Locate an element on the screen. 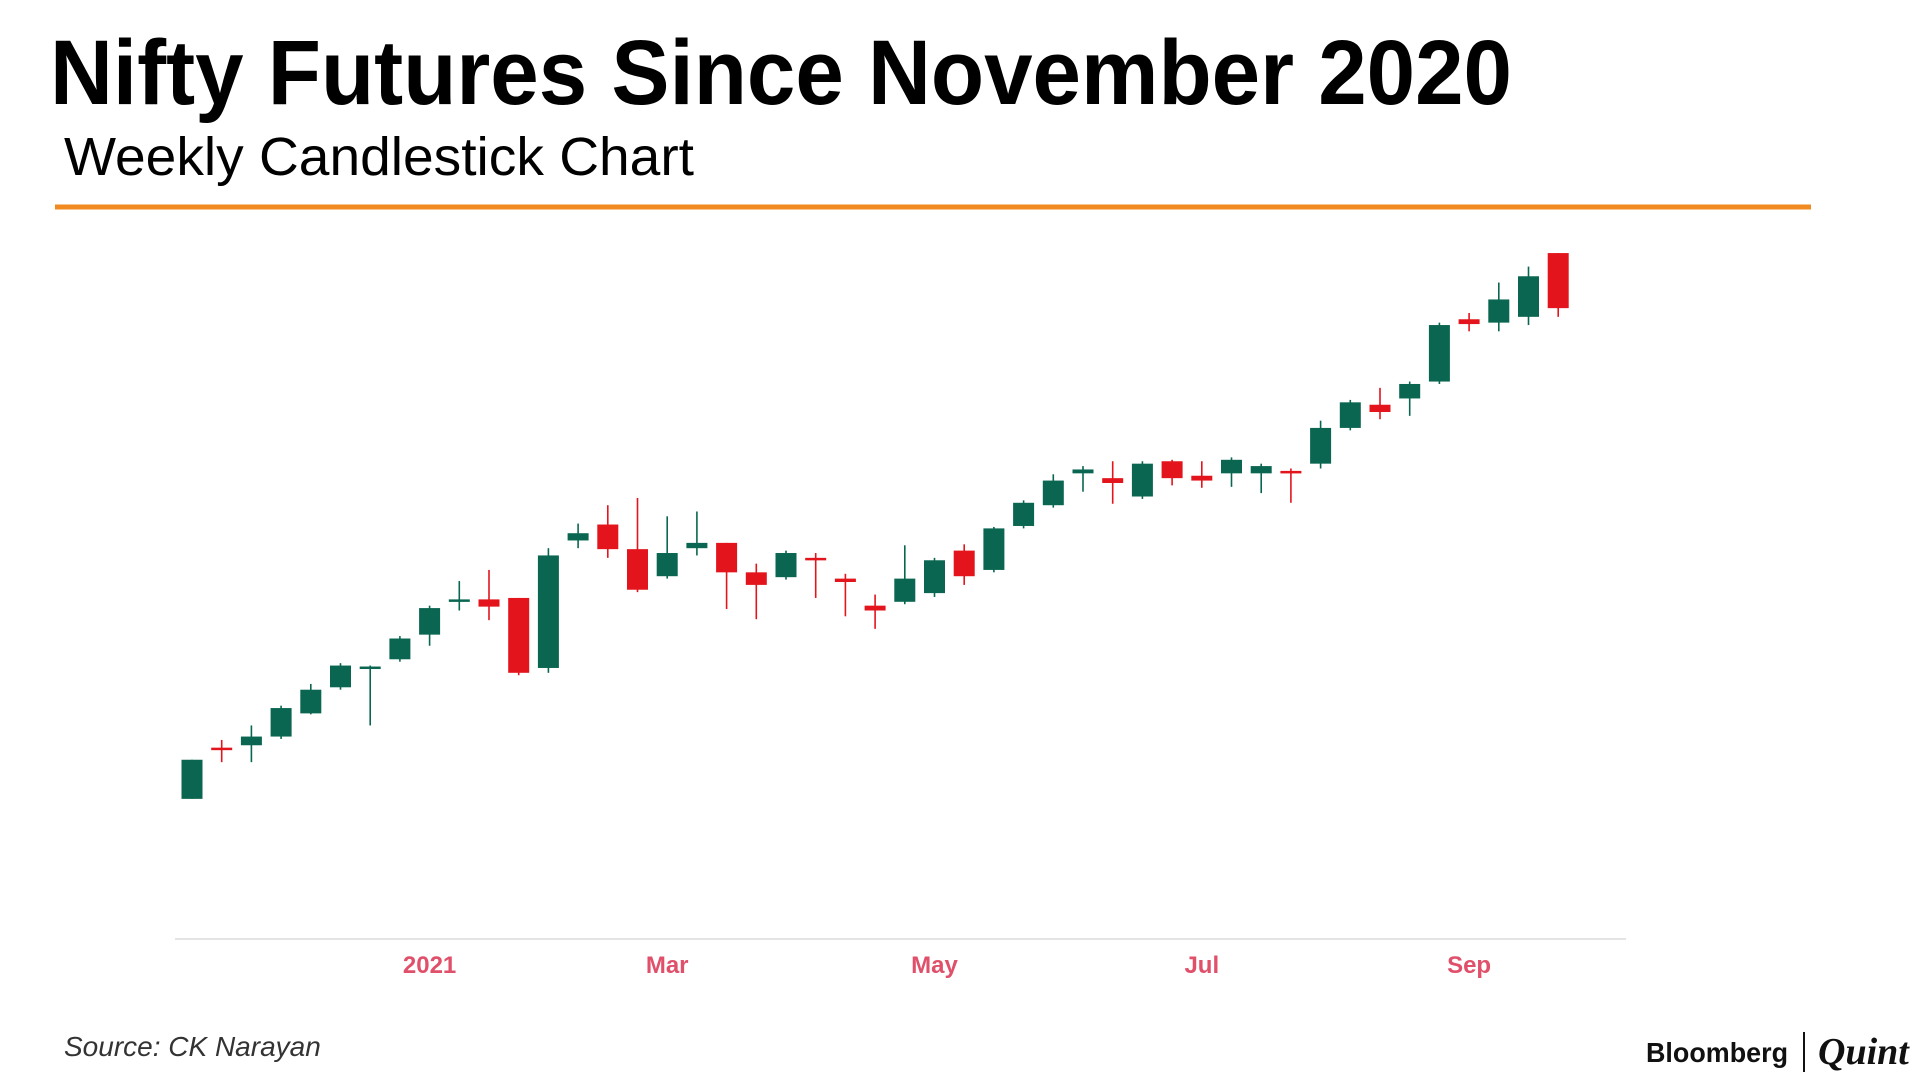 The height and width of the screenshot is (1080, 1920). chart-title: Nifty Futures Since November 2020 is located at coordinates (781, 73).